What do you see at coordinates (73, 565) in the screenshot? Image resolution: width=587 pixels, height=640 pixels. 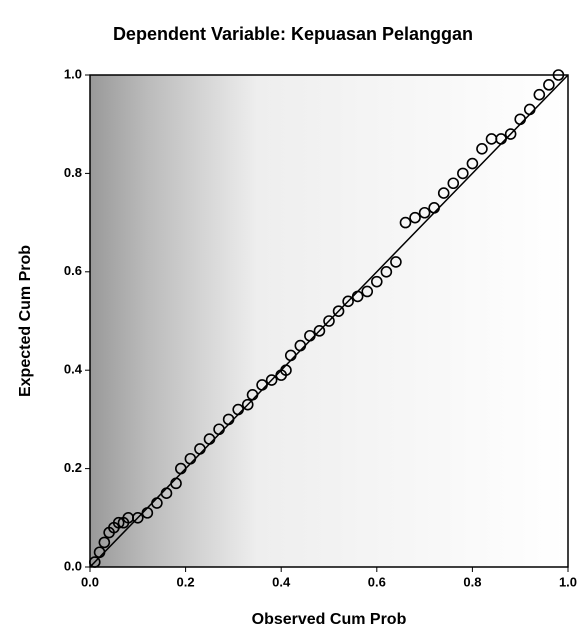 I see `y-tick-label: 0.0` at bounding box center [73, 565].